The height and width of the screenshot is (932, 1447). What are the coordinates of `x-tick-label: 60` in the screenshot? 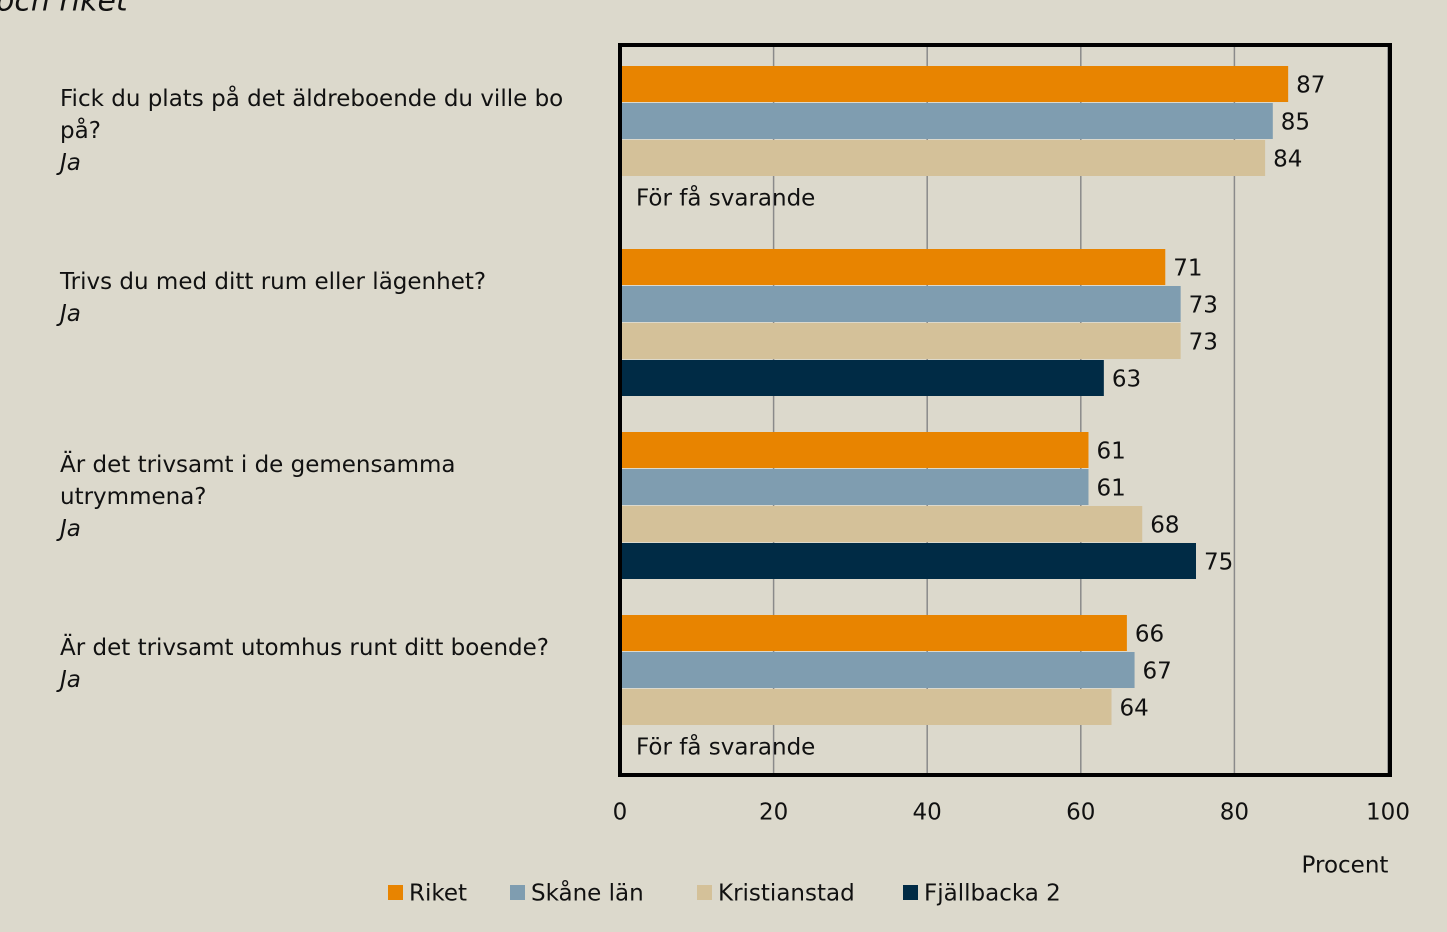 It's located at (1080, 813).